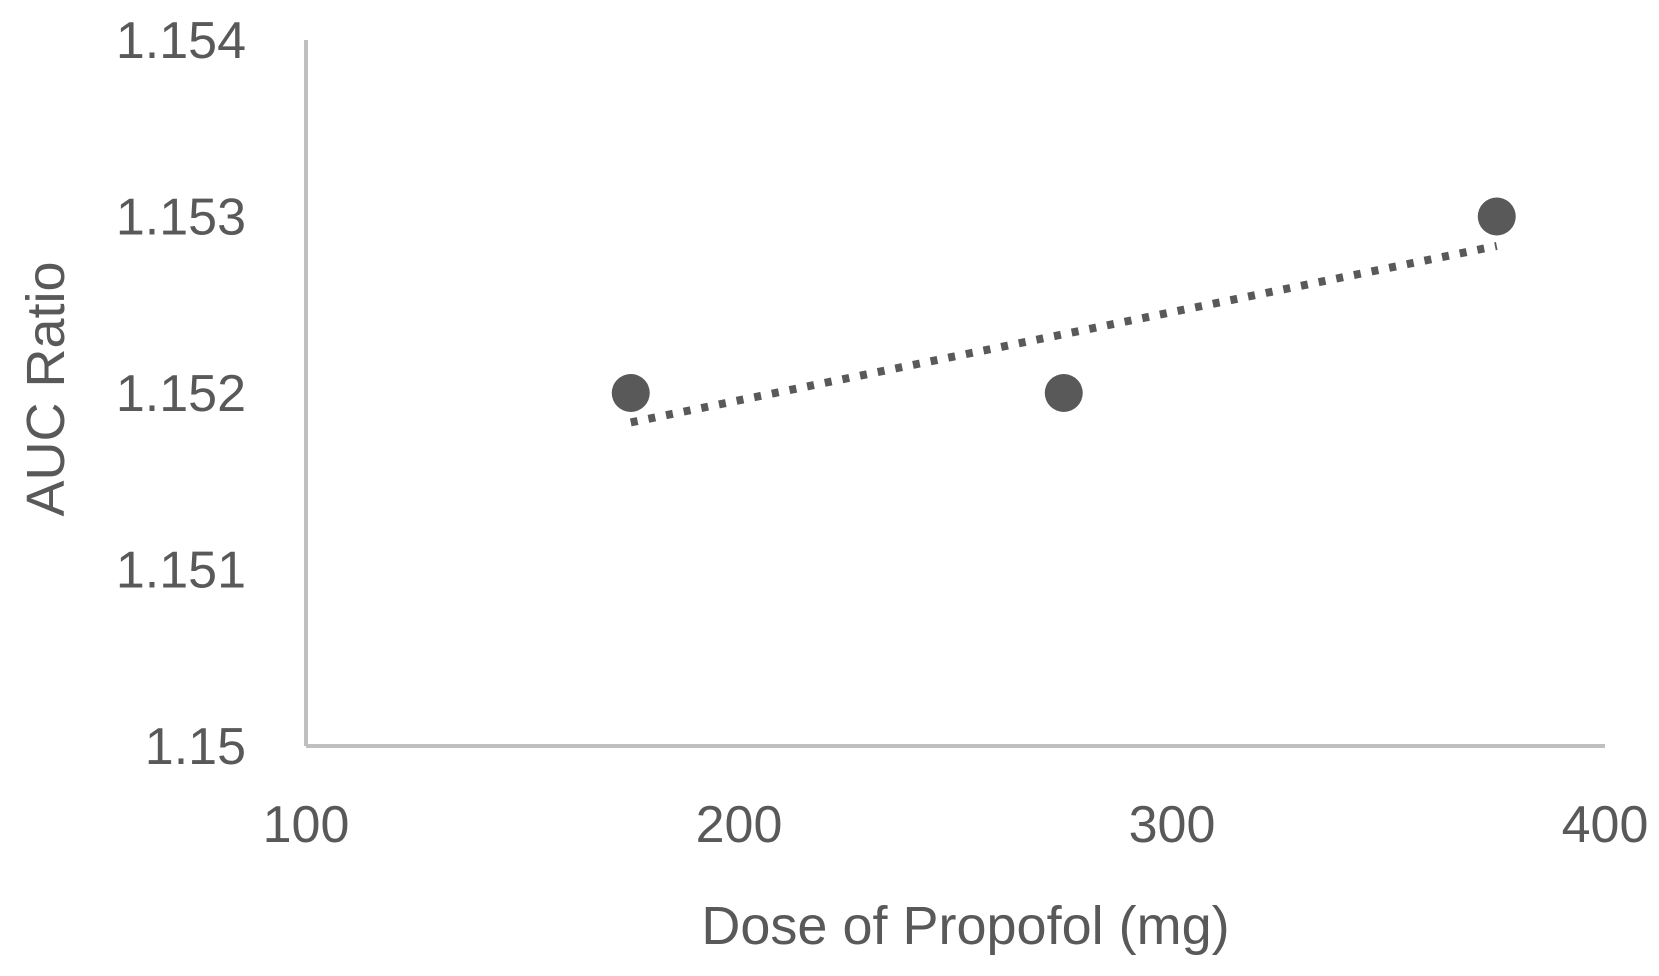 The width and height of the screenshot is (1659, 976). I want to click on y-tick-label: 1.153, so click(181, 218).